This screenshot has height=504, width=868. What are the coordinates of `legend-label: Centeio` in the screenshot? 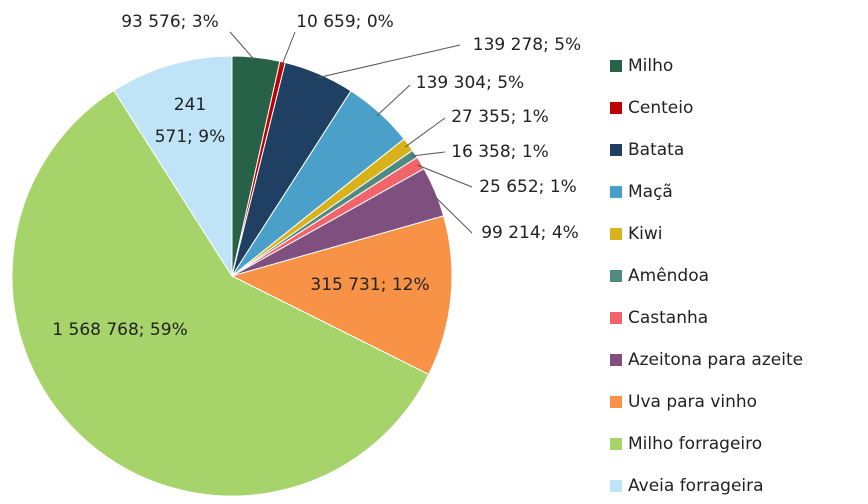 It's located at (660, 108).